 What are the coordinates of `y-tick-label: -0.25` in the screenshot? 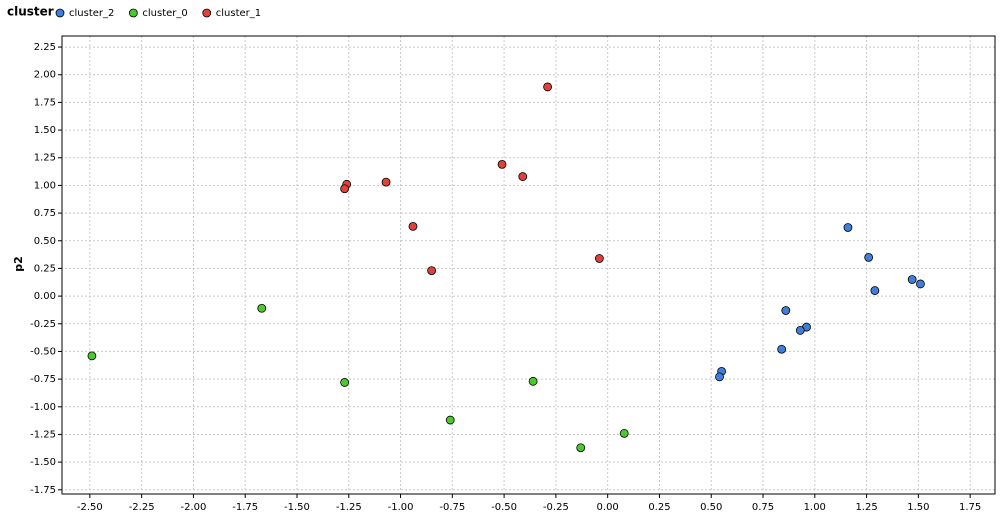 It's located at (43, 324).